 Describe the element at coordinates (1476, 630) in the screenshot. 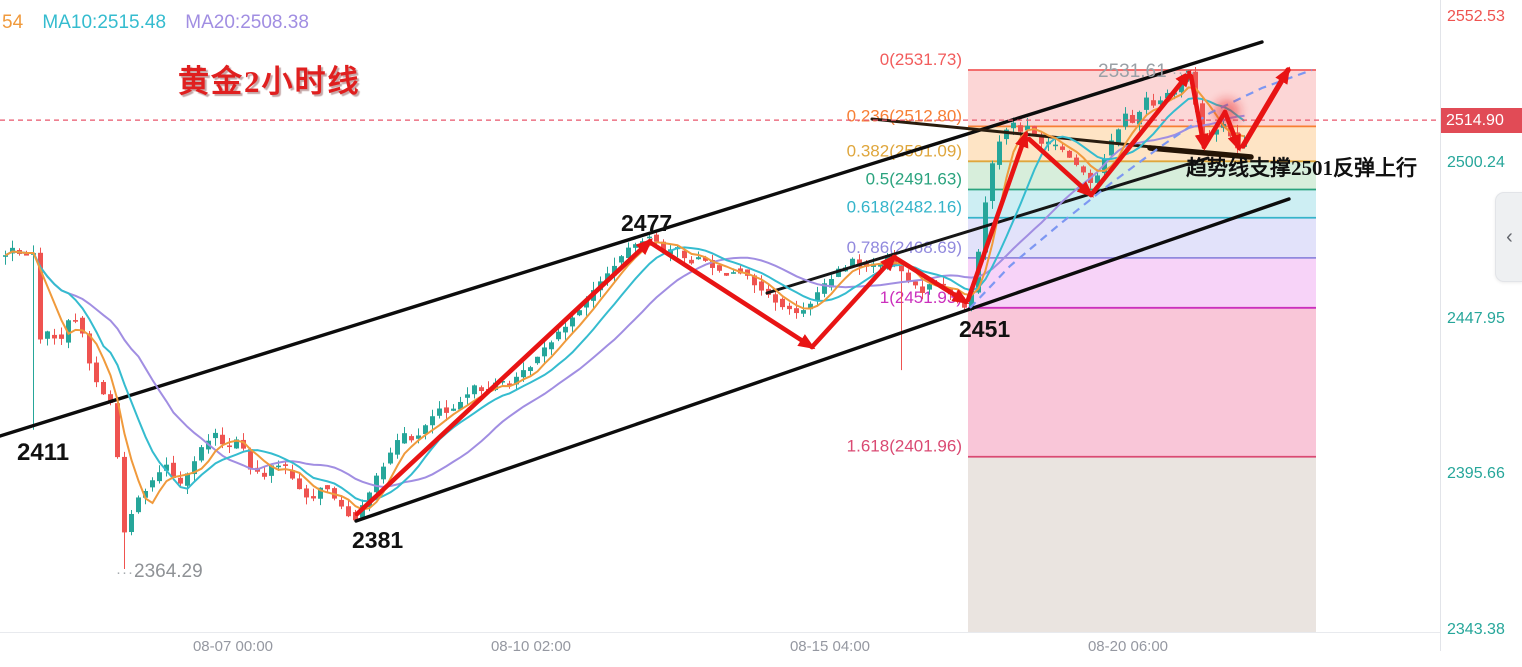

I see `price-axis-label-2343.38: 2343.38` at that location.